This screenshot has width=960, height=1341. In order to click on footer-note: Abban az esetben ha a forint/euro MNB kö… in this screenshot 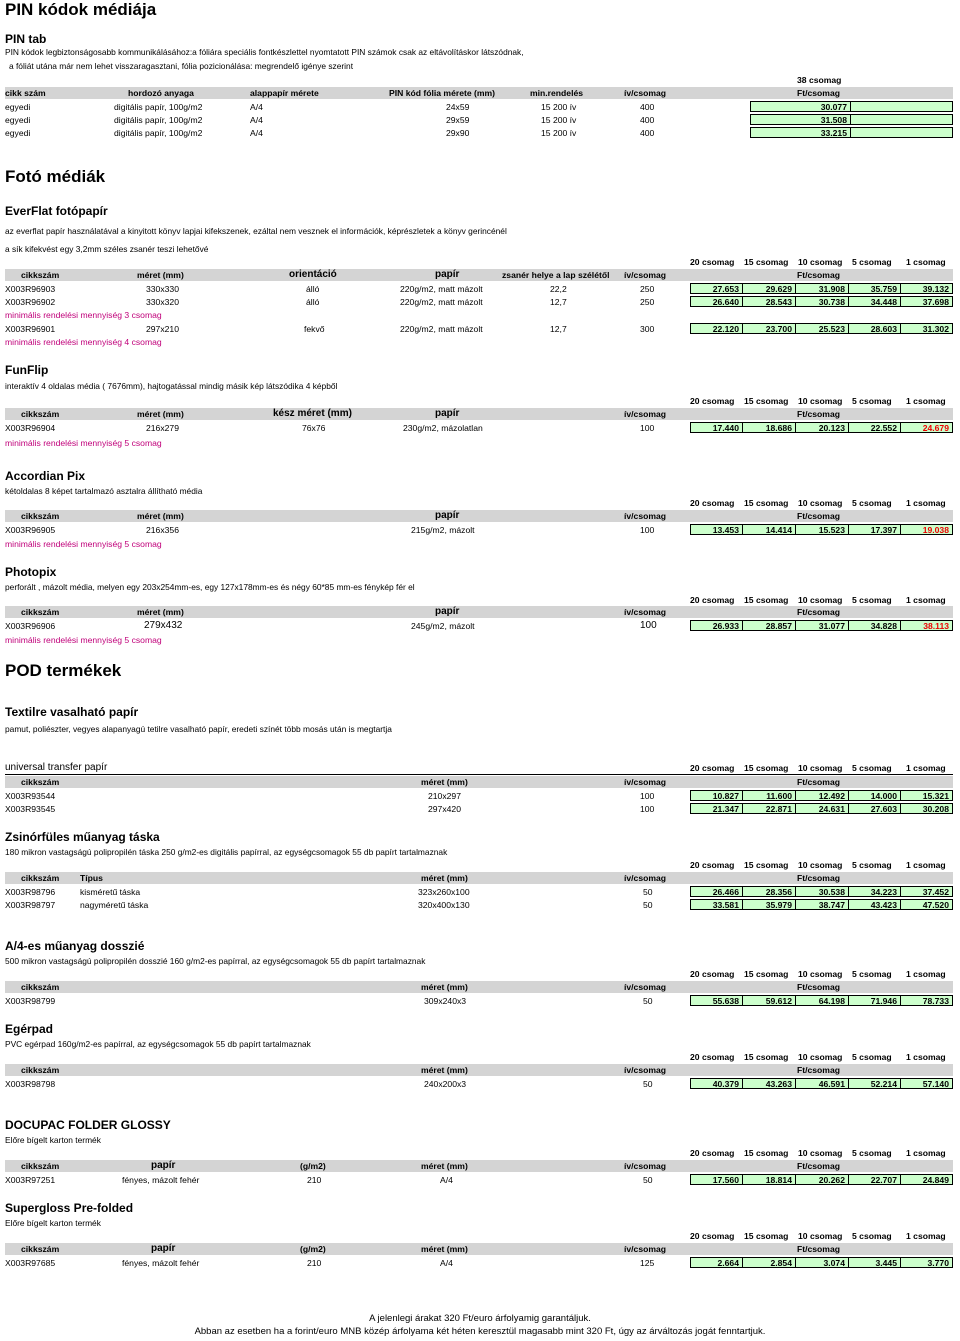, I will do `click(480, 1331)`.